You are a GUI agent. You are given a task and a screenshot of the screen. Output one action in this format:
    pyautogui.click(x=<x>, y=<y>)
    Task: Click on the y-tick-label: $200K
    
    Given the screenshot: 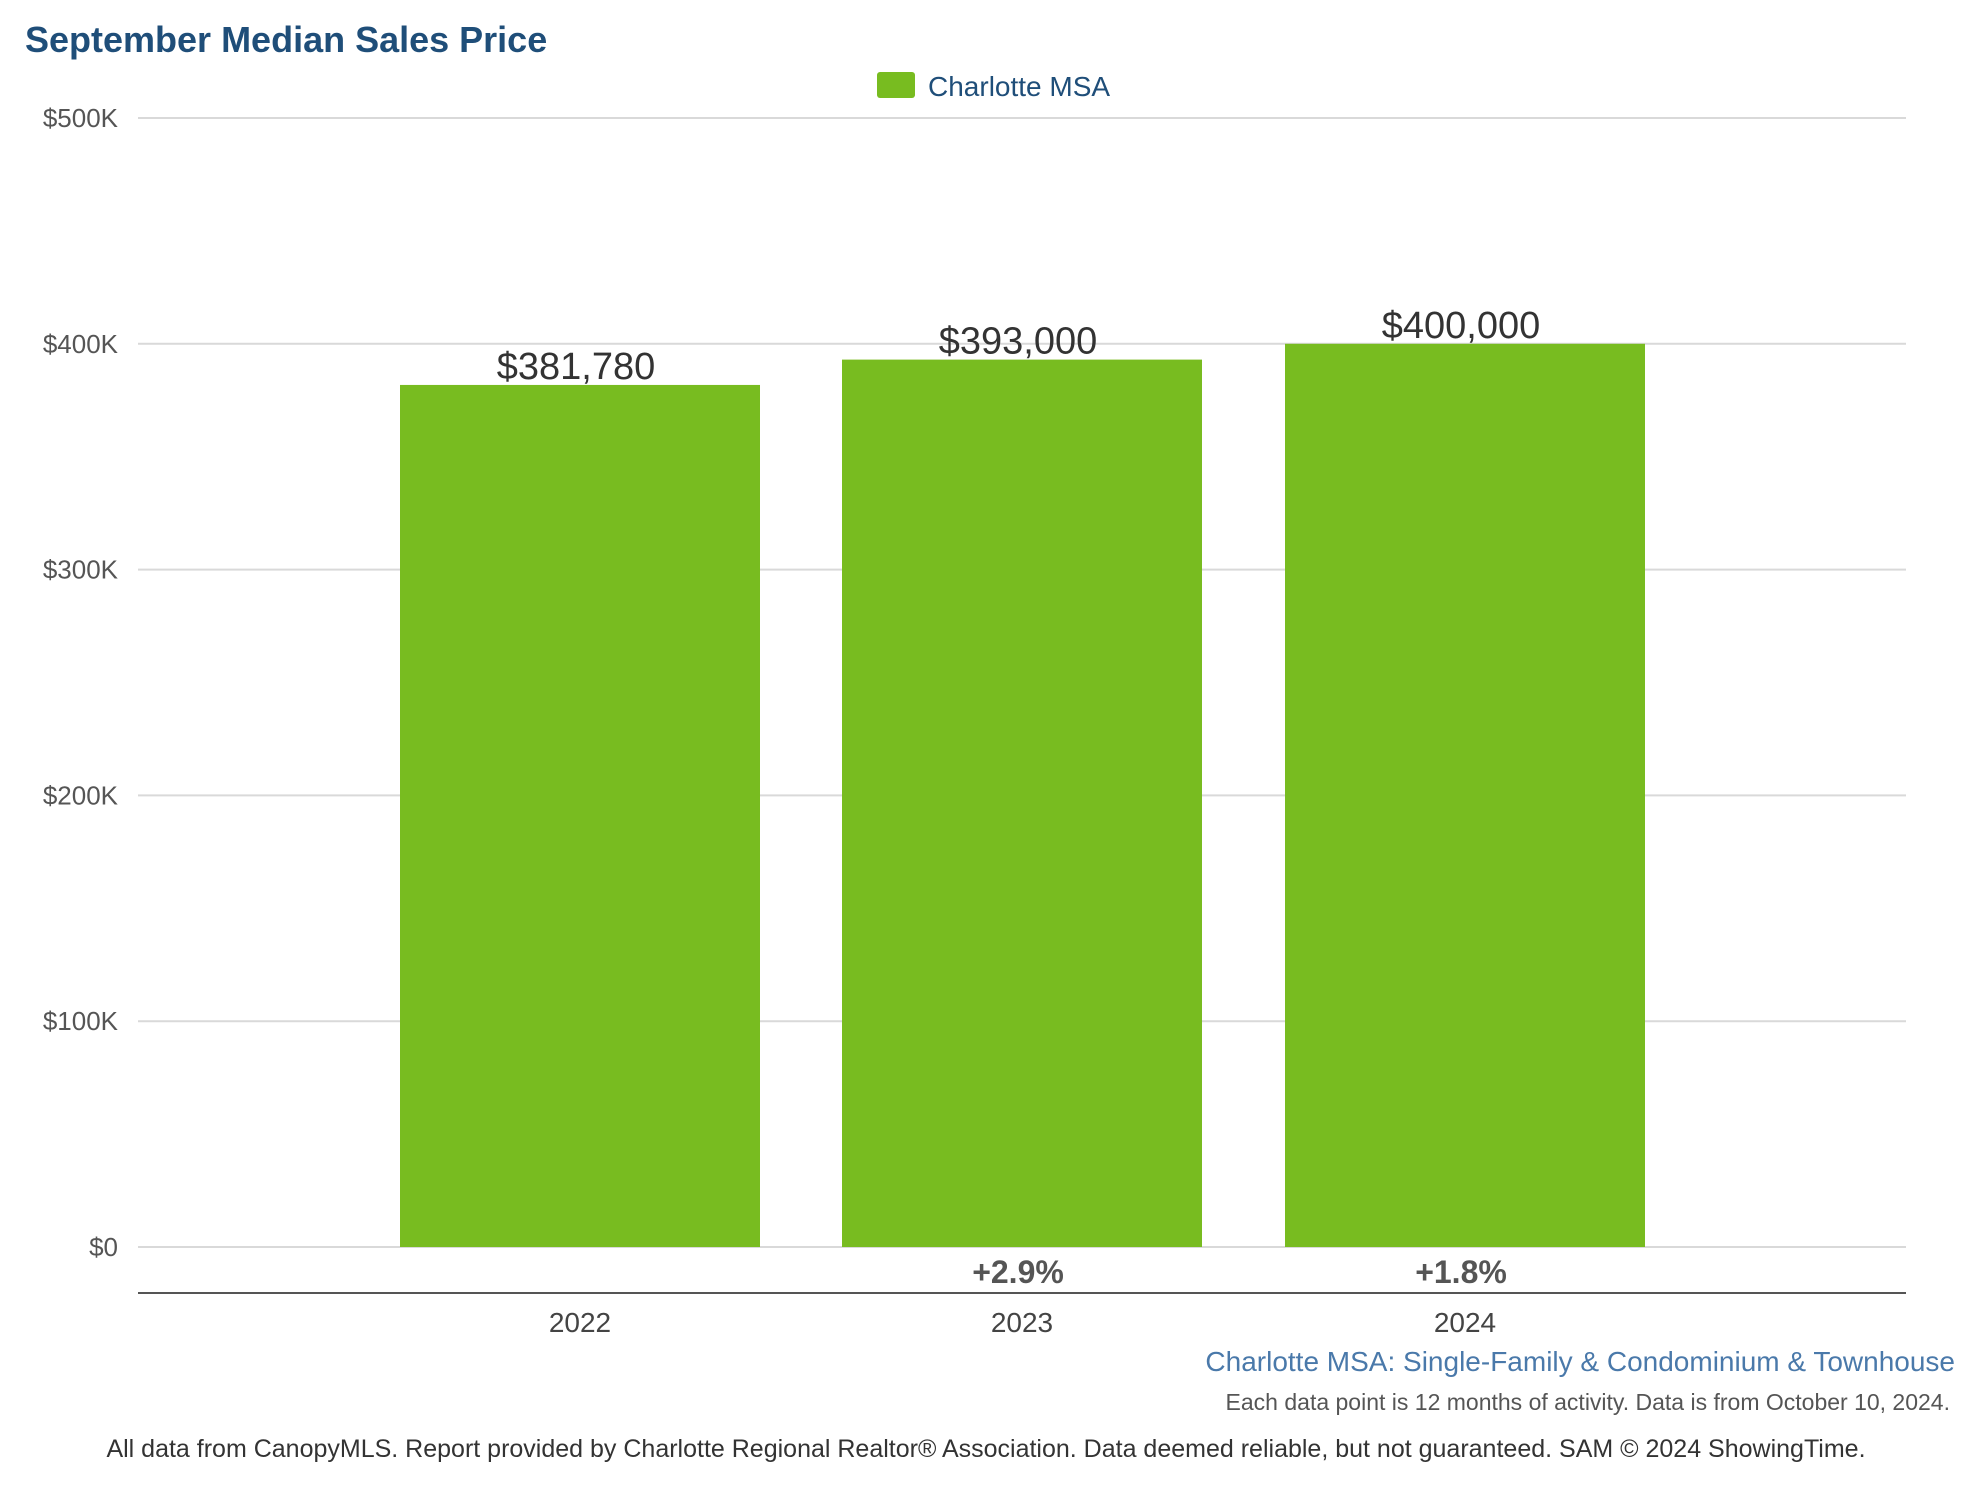 What is the action you would take?
    pyautogui.click(x=81, y=795)
    